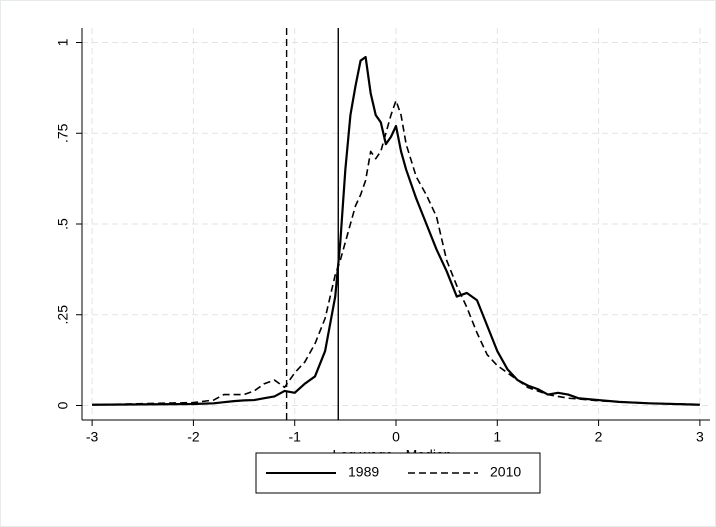 The width and height of the screenshot is (716, 527). I want to click on legend-label: 2010, so click(505, 472).